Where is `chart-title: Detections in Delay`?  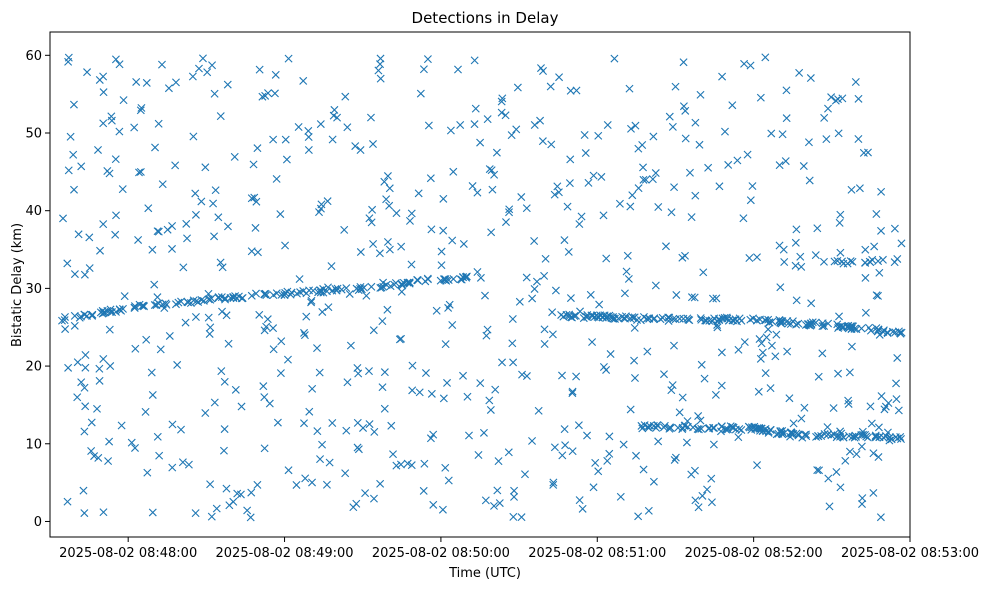
chart-title: Detections in Delay is located at coordinates (485, 18).